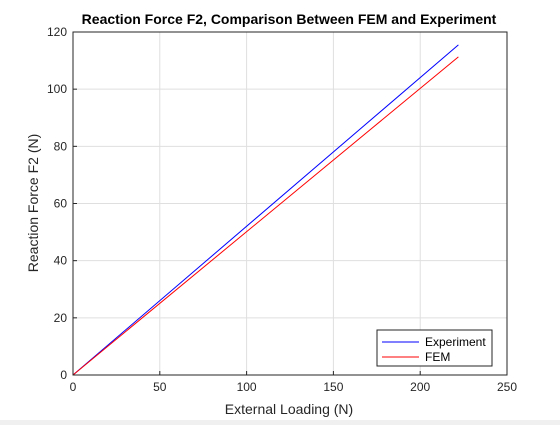  I want to click on legend-box, so click(434, 348).